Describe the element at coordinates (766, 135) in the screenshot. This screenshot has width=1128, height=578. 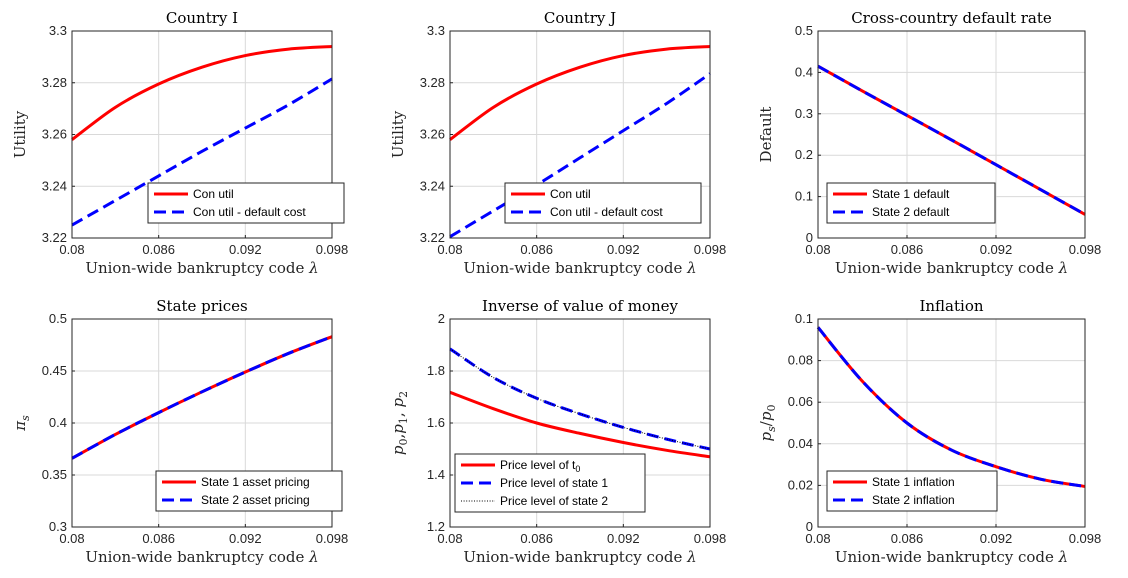
I see `y-axis-label: Default` at that location.